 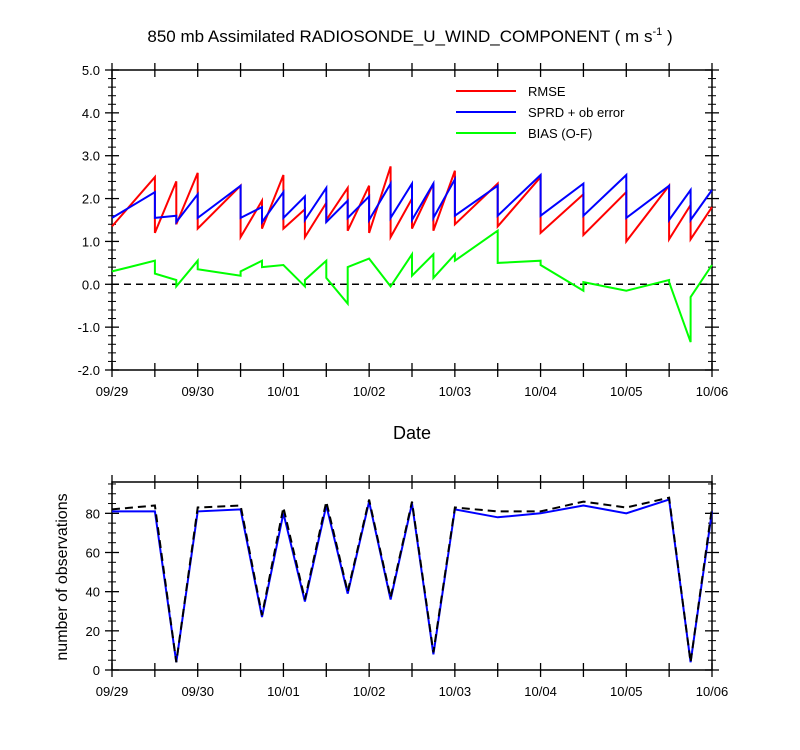 I want to click on y-tick-label: 0.0, so click(x=91, y=284).